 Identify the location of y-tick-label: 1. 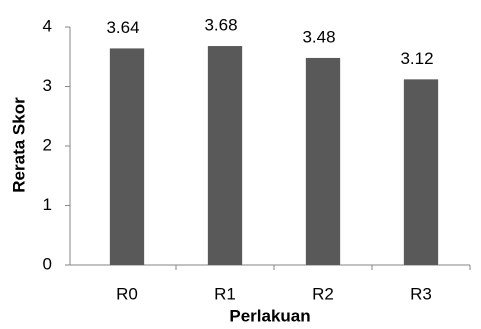
(47, 204).